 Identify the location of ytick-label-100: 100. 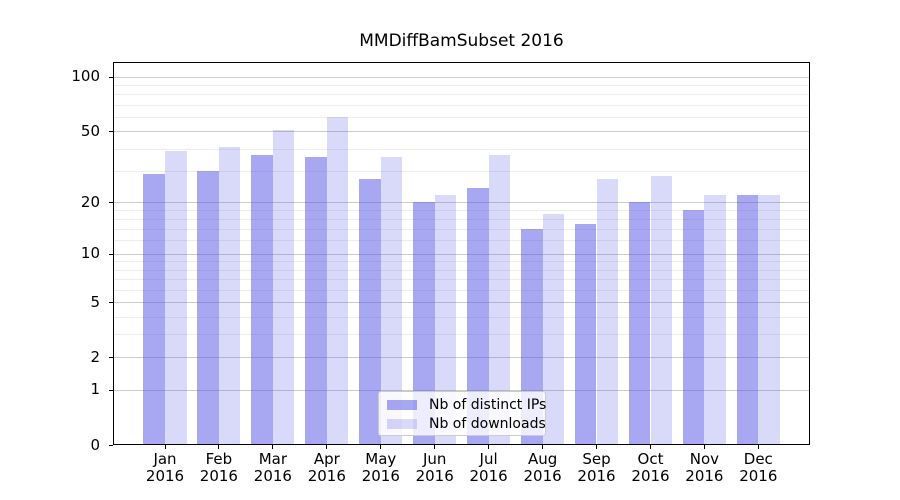
(85, 76).